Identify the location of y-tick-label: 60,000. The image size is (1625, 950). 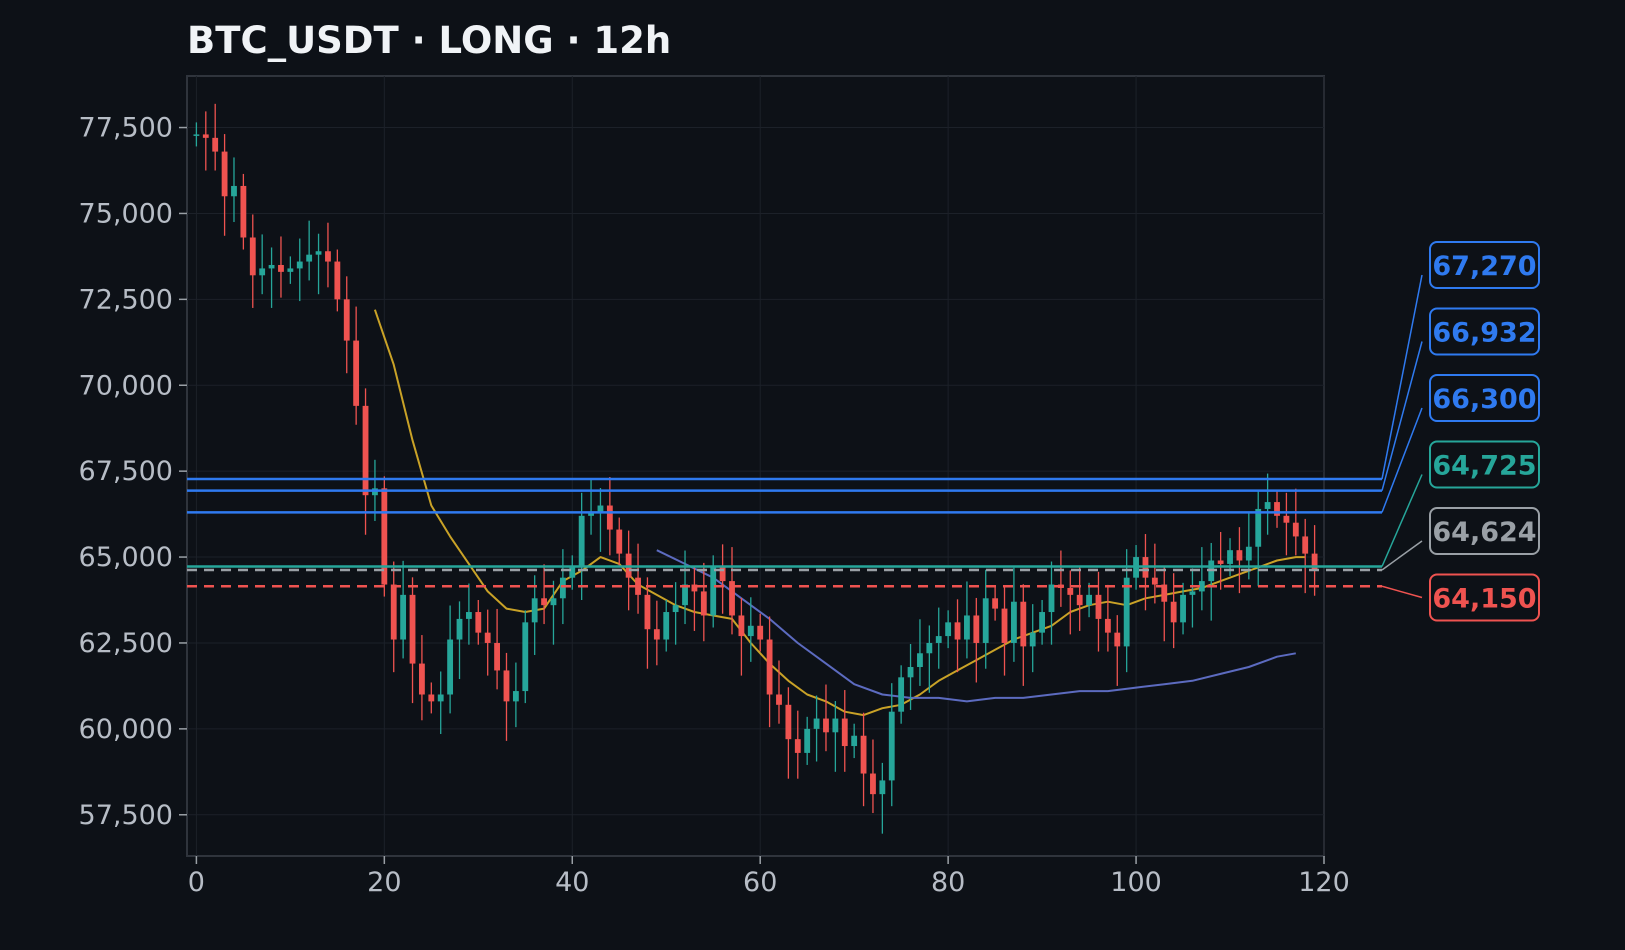
(126, 729).